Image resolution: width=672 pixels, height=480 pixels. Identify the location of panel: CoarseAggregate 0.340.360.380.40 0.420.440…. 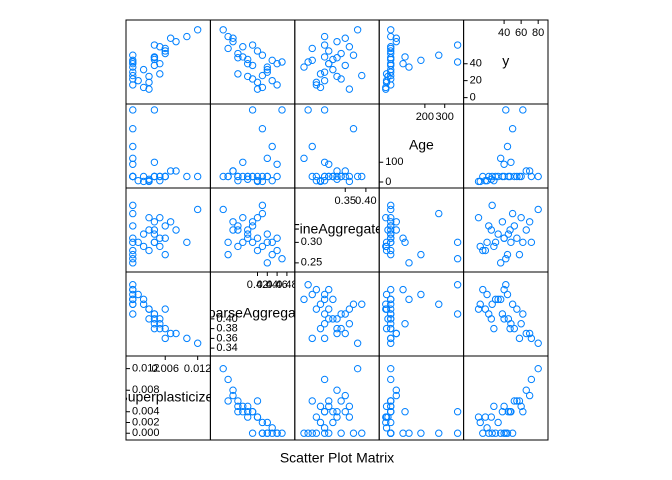
(252, 313).